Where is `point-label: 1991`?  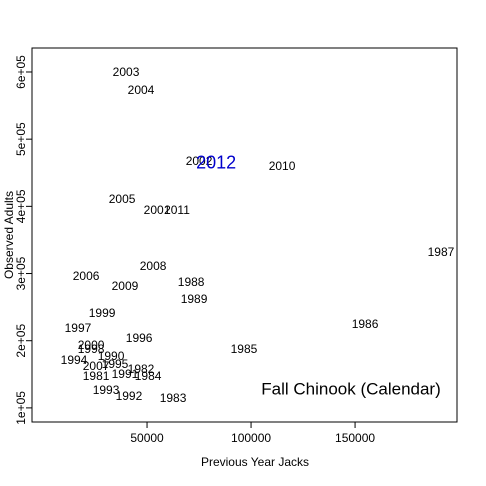
point-label: 1991 is located at coordinates (125, 374).